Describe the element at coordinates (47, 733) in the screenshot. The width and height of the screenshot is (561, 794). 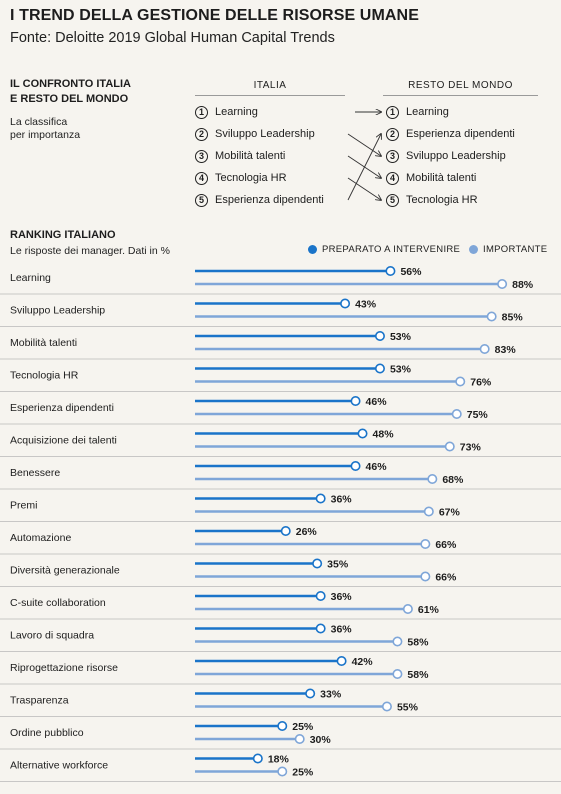
I see `category-label: Ordine pubblico` at that location.